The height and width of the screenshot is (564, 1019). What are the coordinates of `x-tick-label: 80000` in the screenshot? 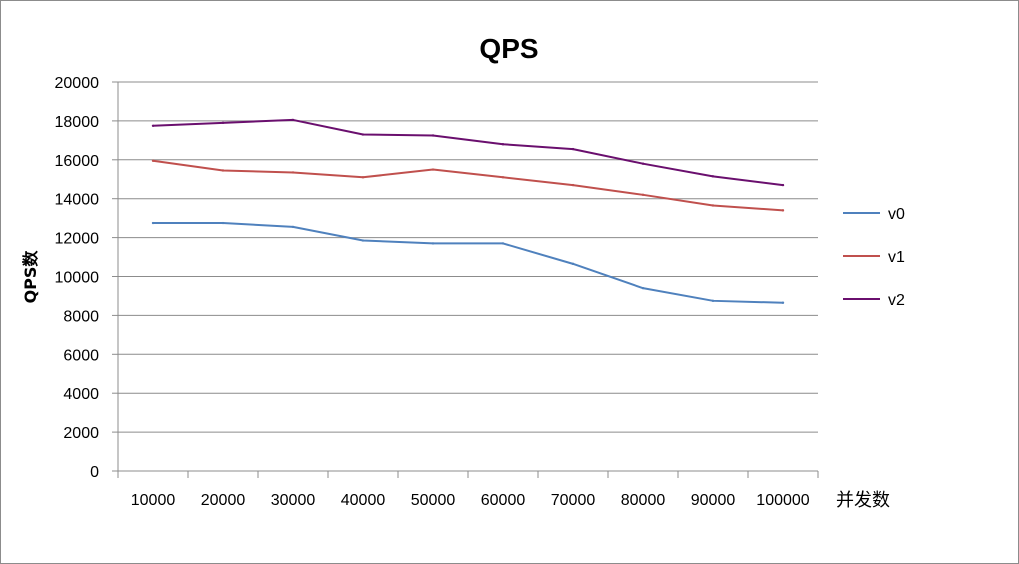 It's located at (643, 500).